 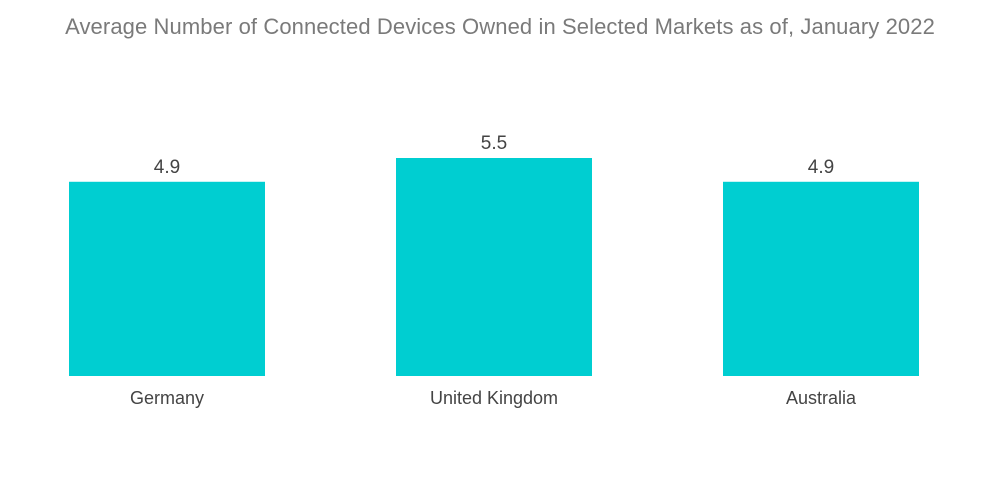 What do you see at coordinates (821, 398) in the screenshot?
I see `x-tick-label: Australia` at bounding box center [821, 398].